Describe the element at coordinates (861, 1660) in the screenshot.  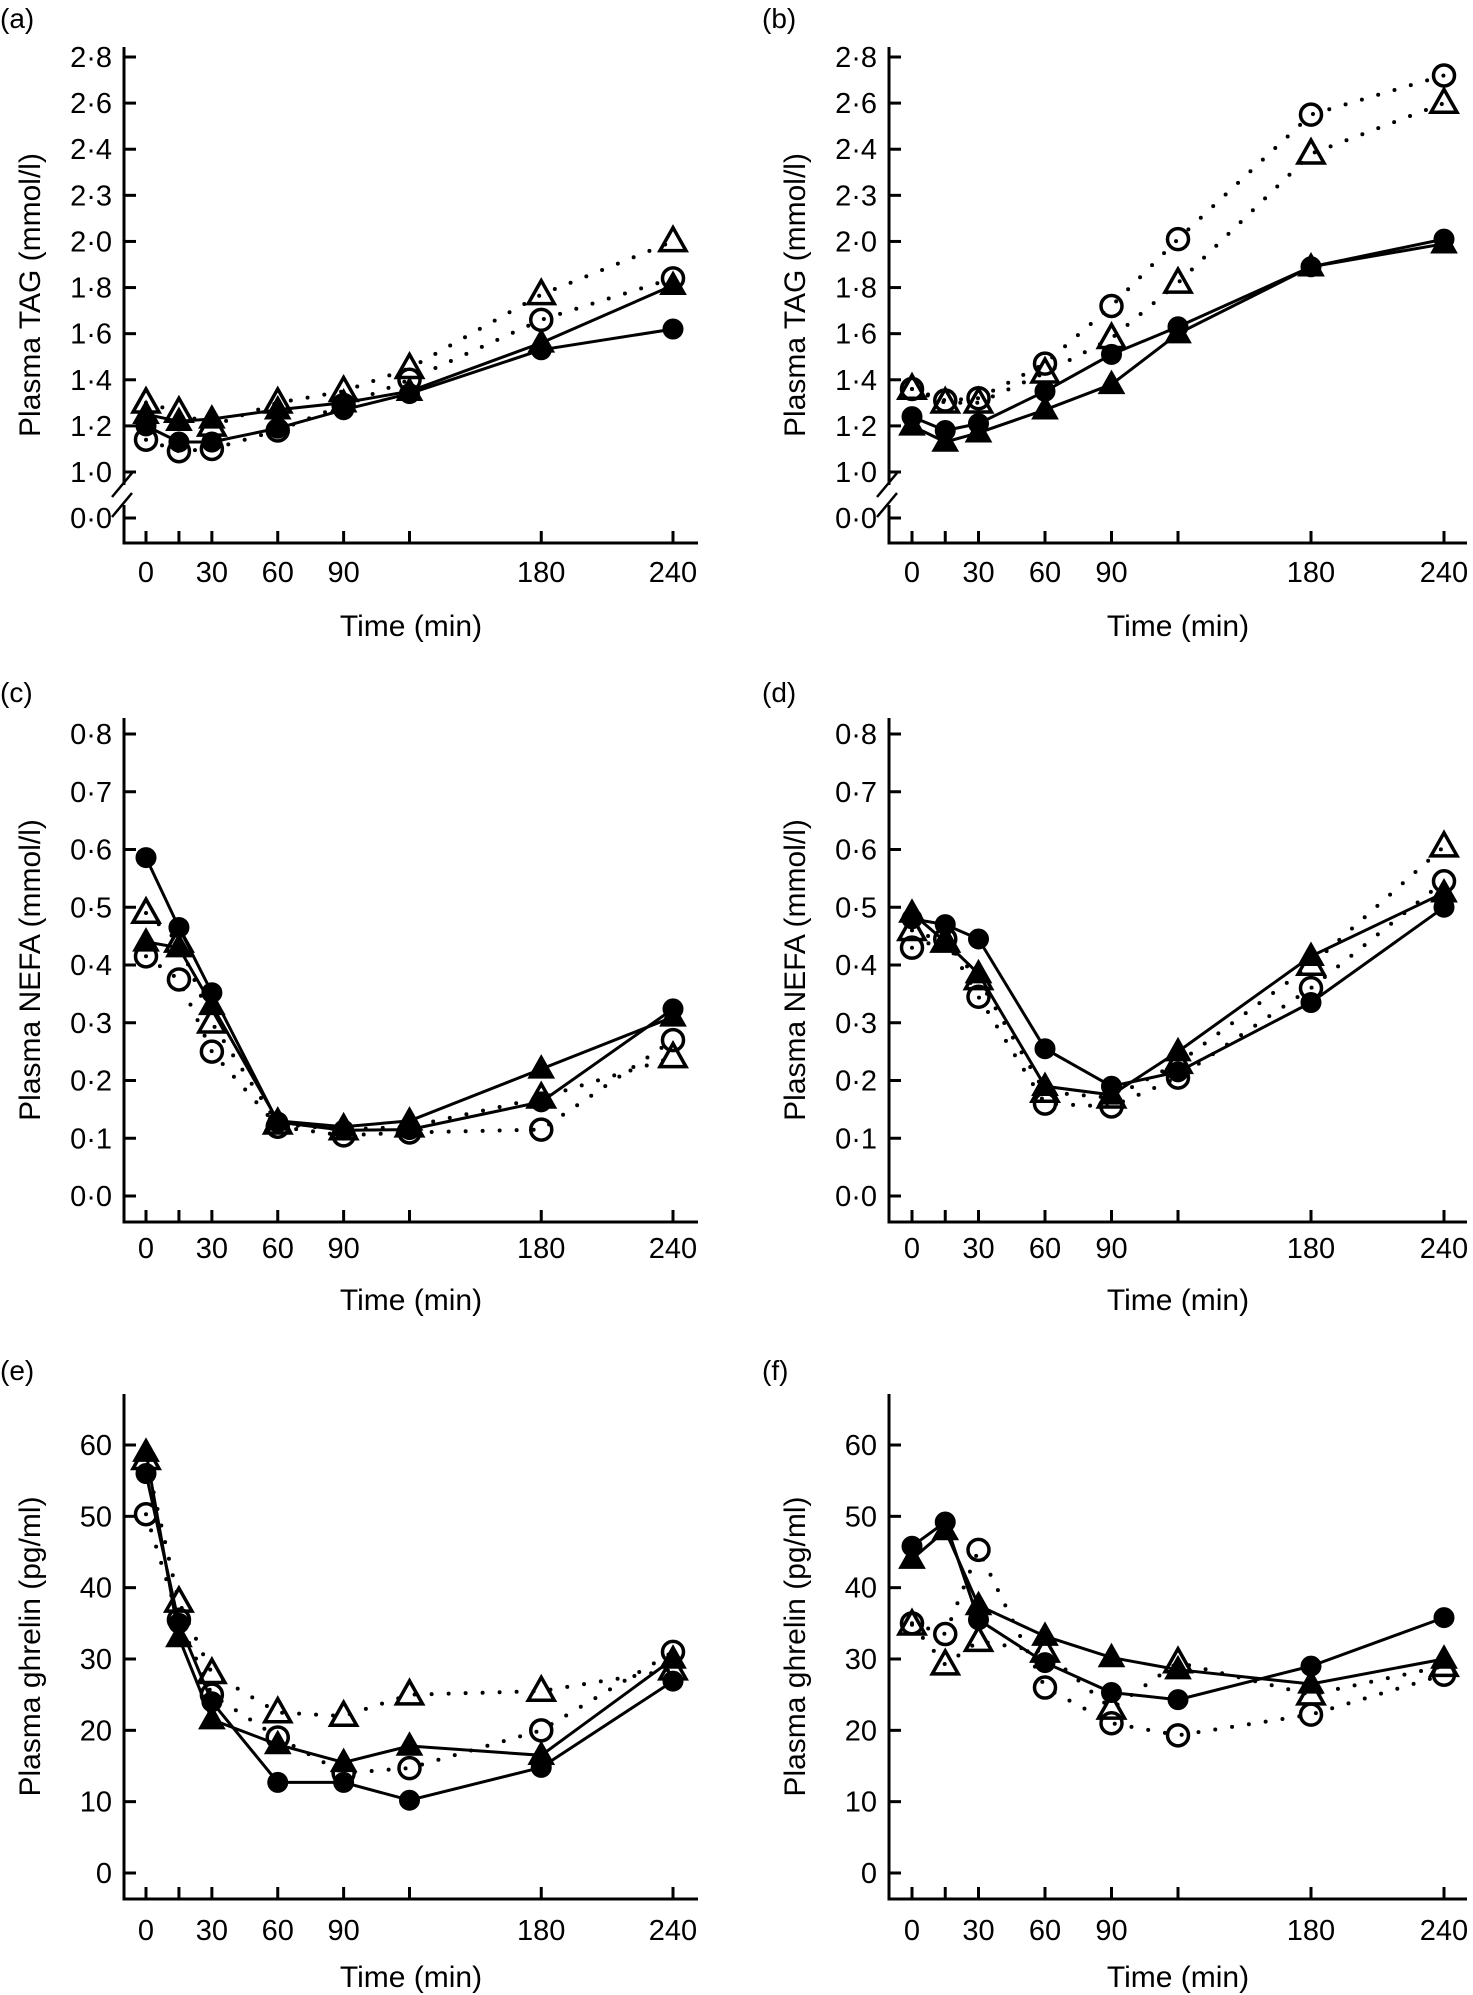
I see `y-tick-label: 30` at that location.